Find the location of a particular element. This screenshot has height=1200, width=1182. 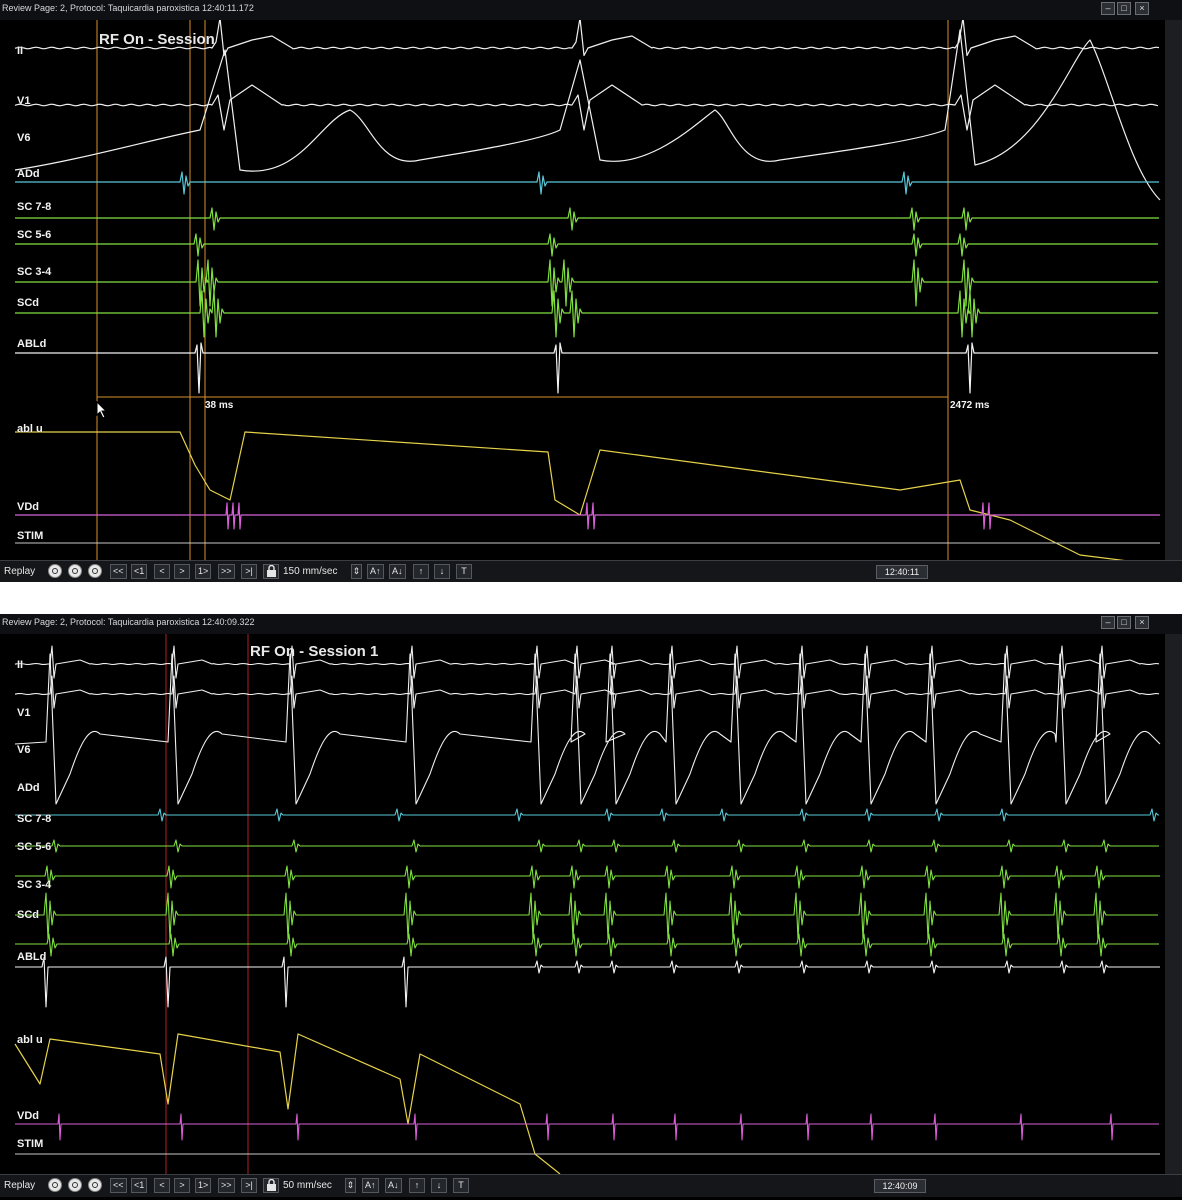

top-trace-ADd is located at coordinates (587, 183).